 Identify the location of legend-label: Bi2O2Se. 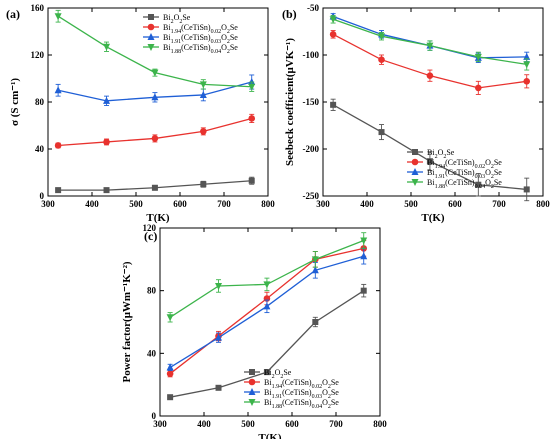
(278, 374).